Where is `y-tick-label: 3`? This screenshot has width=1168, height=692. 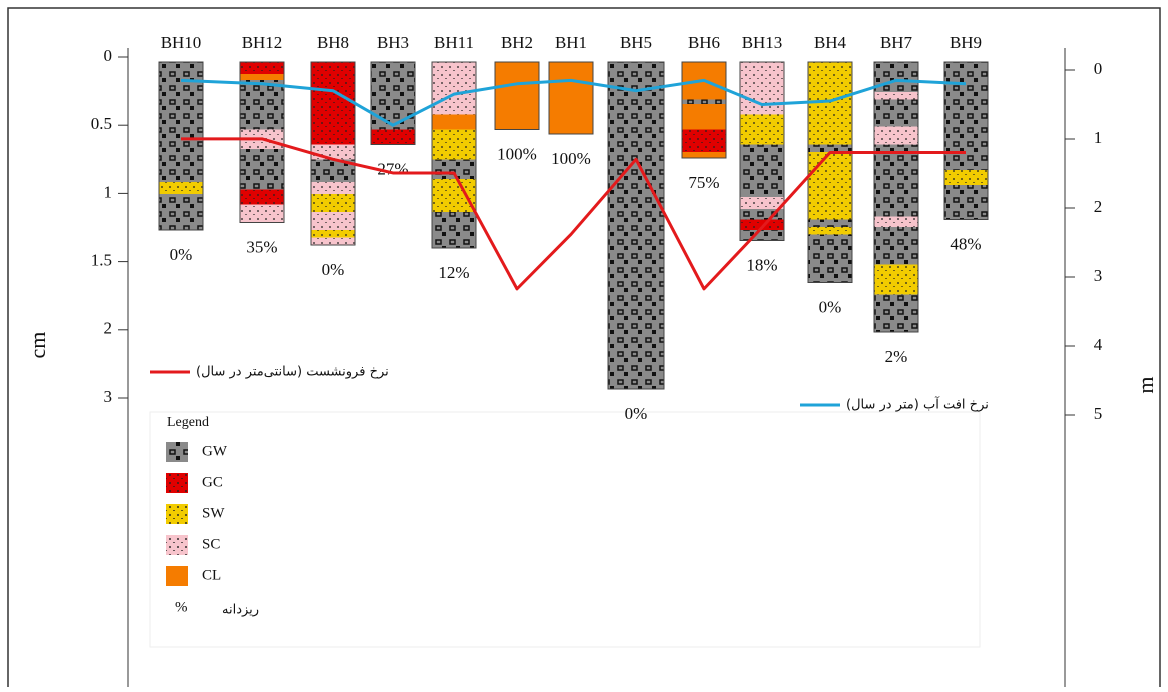 y-tick-label: 3 is located at coordinates (108, 396).